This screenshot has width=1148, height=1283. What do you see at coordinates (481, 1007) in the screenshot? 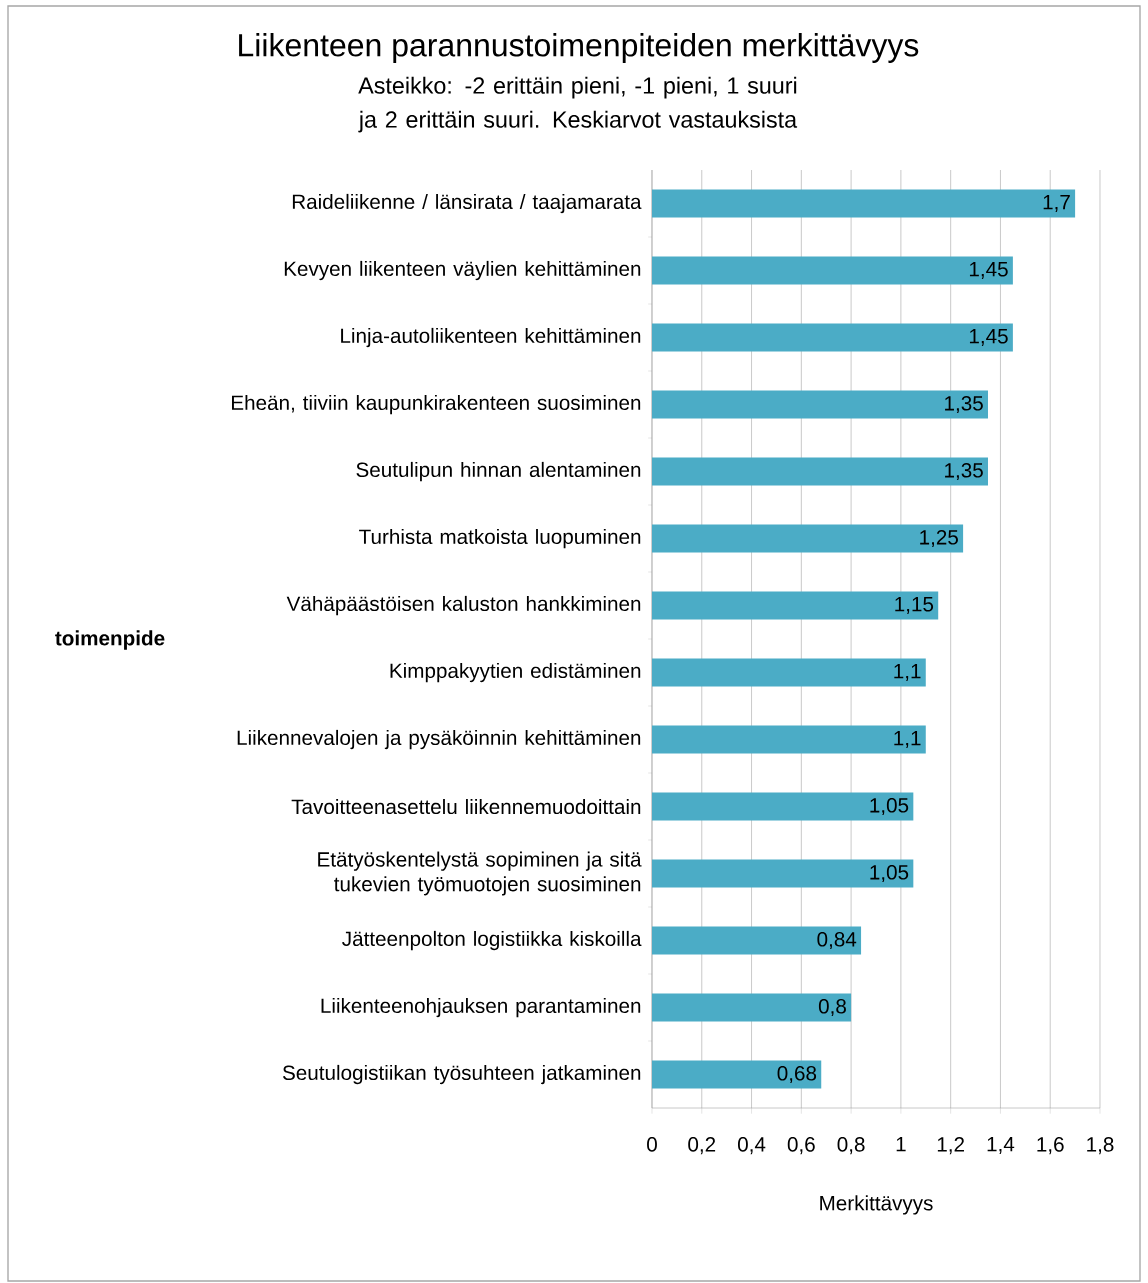
I see `y-tick-label: Liikenteenohjauksen parantaminen` at bounding box center [481, 1007].